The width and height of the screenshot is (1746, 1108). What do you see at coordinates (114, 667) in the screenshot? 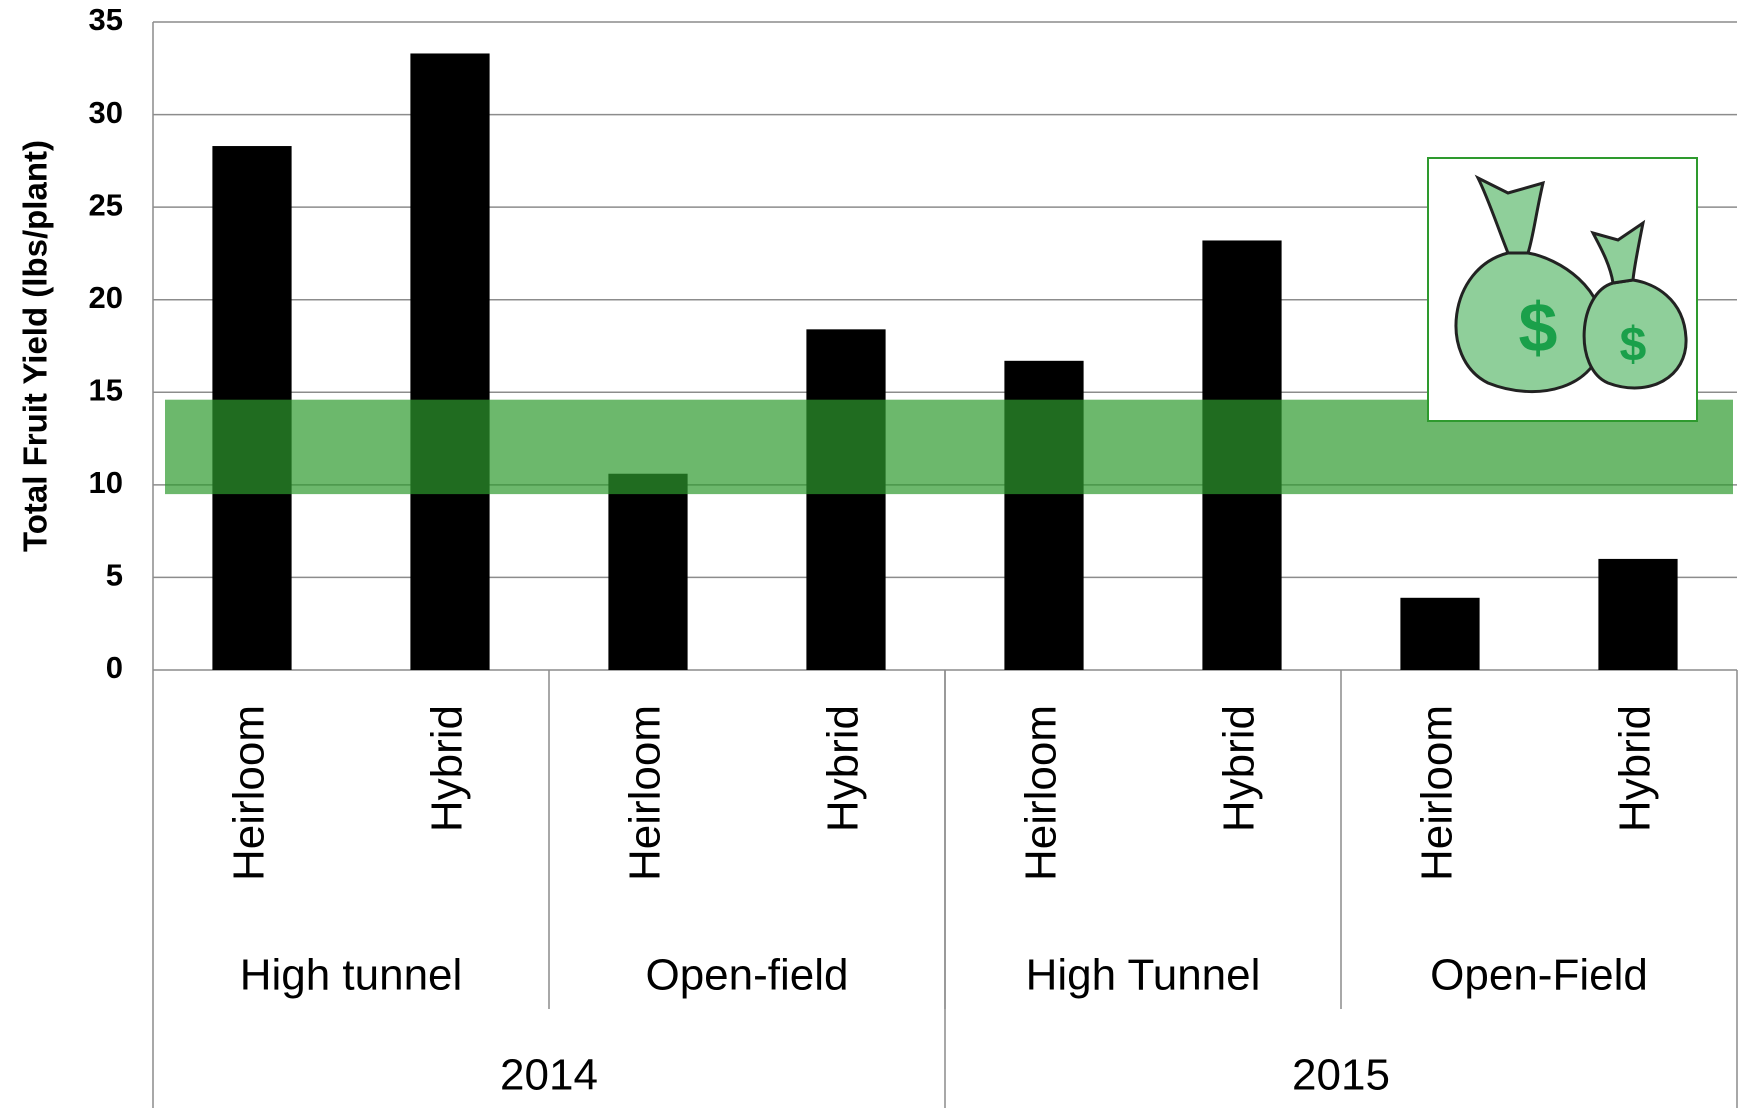
I see `y-tick-label: 0` at bounding box center [114, 667].